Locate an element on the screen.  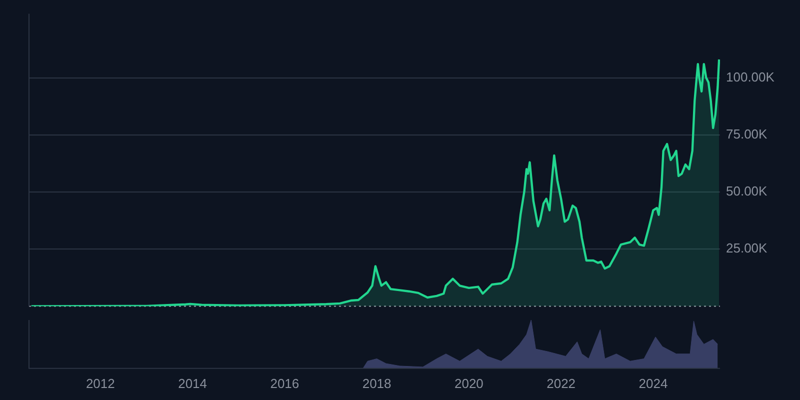
y-tick-label: 50.00K is located at coordinates (747, 191).